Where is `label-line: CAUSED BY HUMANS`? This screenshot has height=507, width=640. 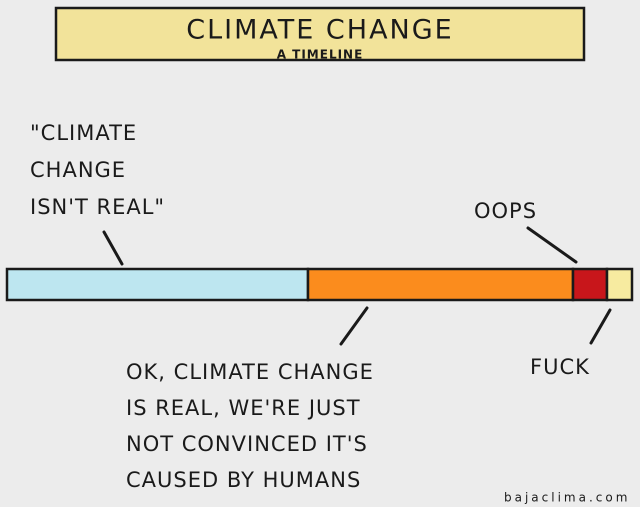
label-line: CAUSED BY HUMANS is located at coordinates (243, 480).